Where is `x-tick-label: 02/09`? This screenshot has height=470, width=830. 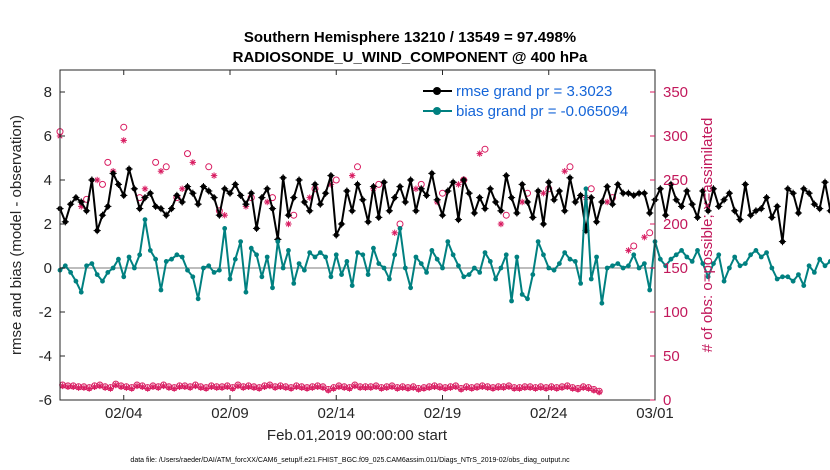 x-tick-label: 02/09 is located at coordinates (230, 413).